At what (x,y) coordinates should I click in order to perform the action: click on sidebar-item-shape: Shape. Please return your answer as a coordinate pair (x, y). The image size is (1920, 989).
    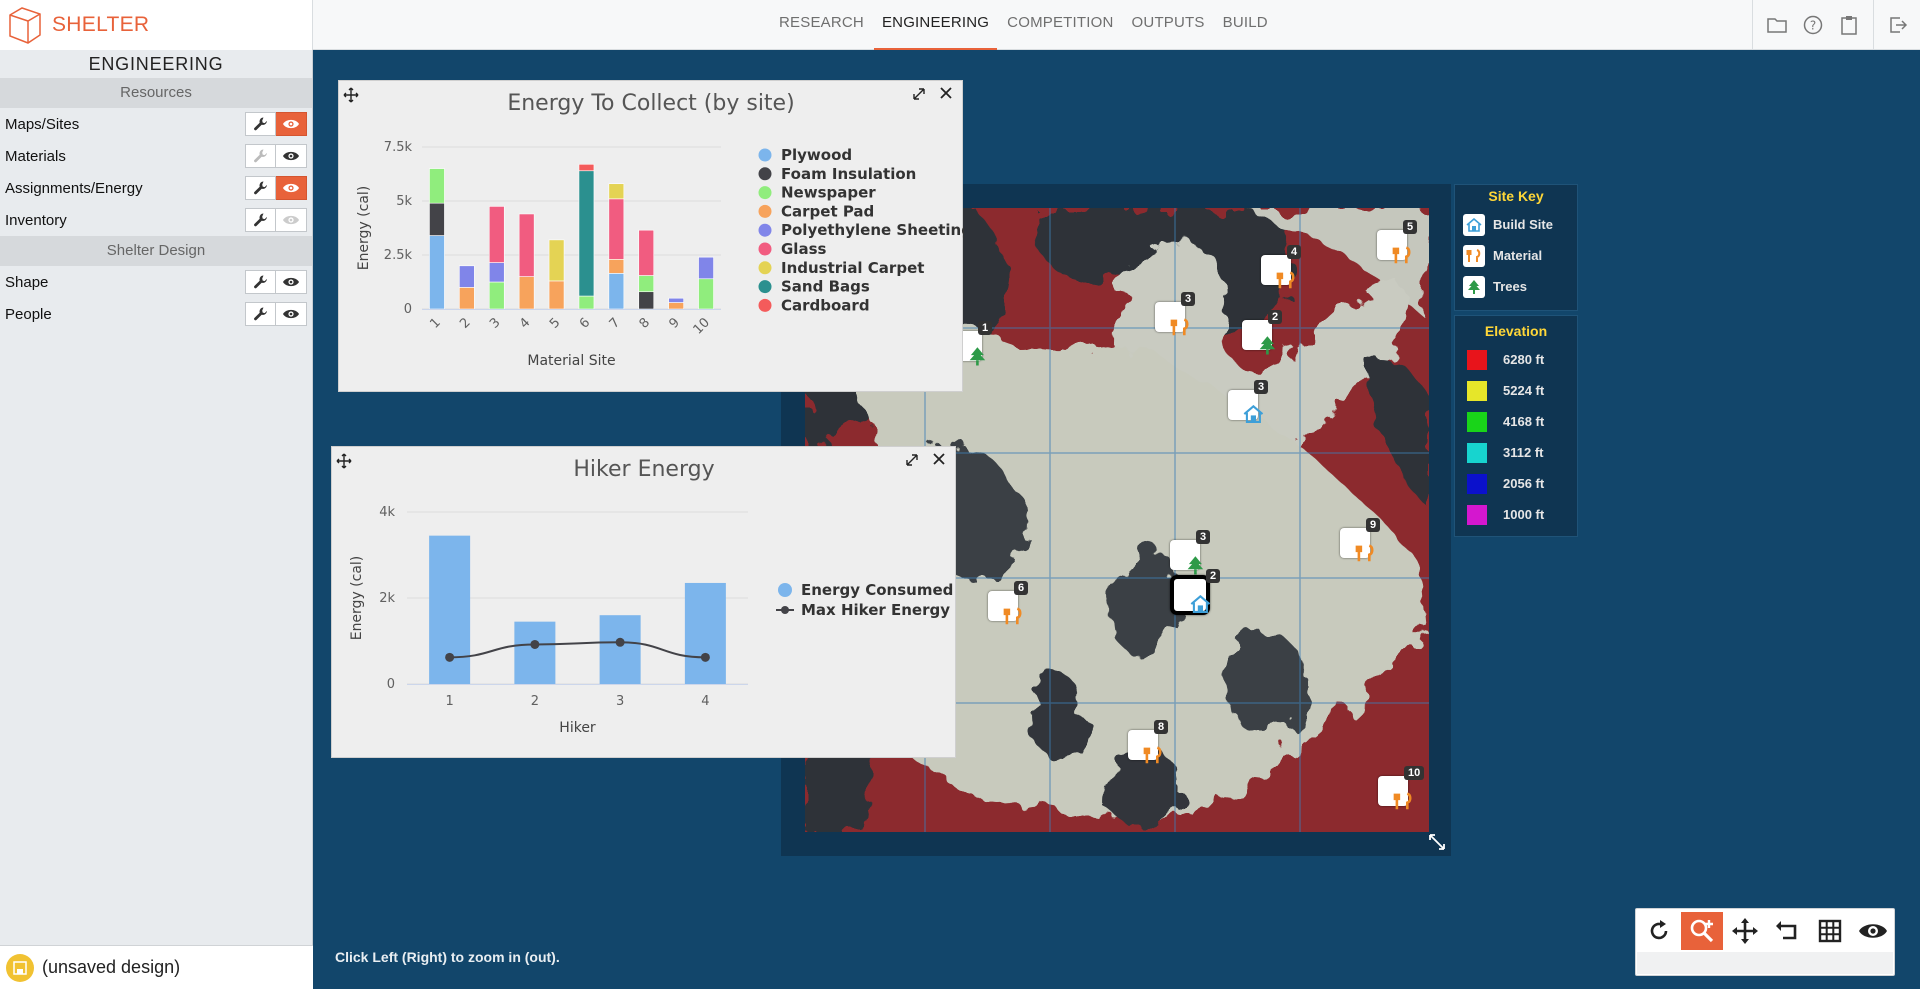
    Looking at the image, I should click on (156, 282).